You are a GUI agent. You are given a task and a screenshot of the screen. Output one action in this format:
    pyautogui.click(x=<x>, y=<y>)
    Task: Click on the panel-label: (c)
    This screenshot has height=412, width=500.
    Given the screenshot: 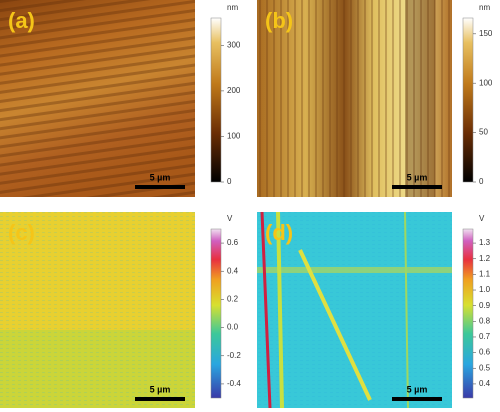 What is the action you would take?
    pyautogui.click(x=21, y=232)
    